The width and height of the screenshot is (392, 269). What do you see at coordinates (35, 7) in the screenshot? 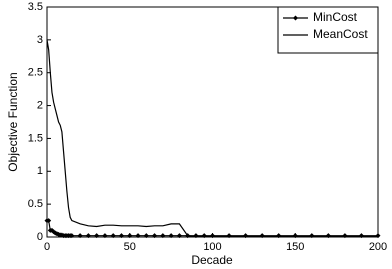
I see `y-tick-label: 3.5` at bounding box center [35, 7].